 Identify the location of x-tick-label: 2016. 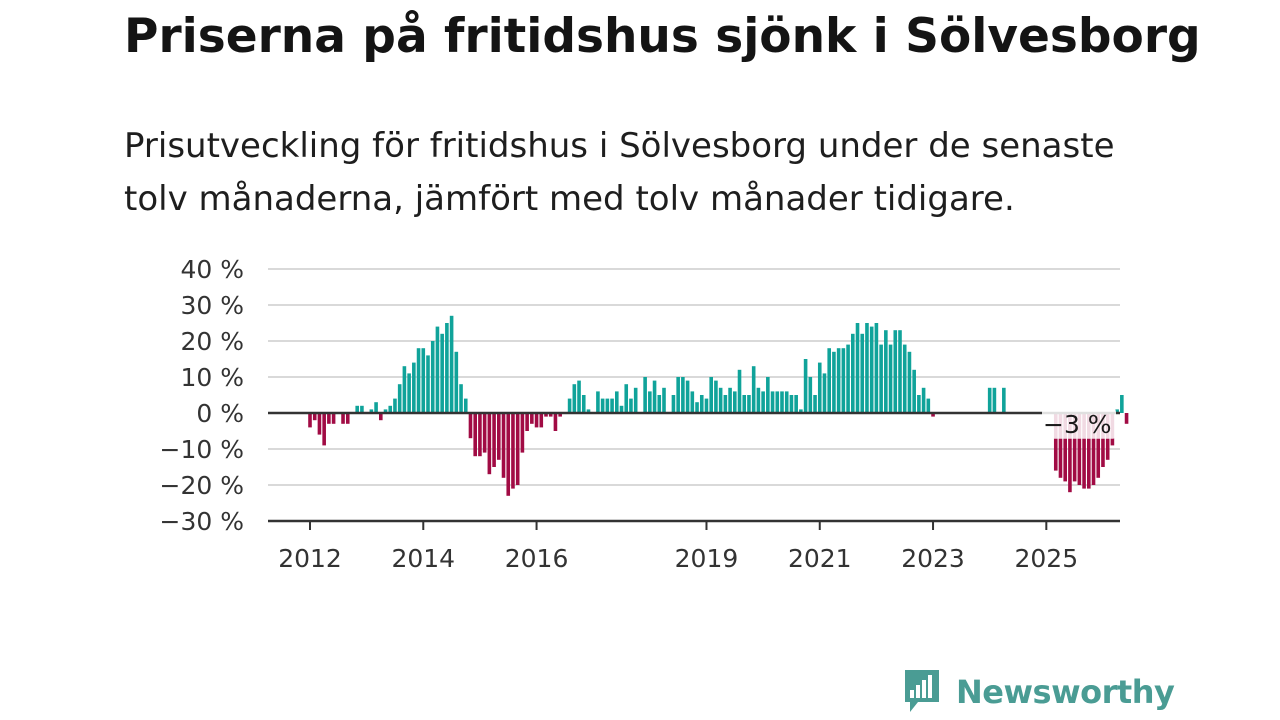
(537, 558).